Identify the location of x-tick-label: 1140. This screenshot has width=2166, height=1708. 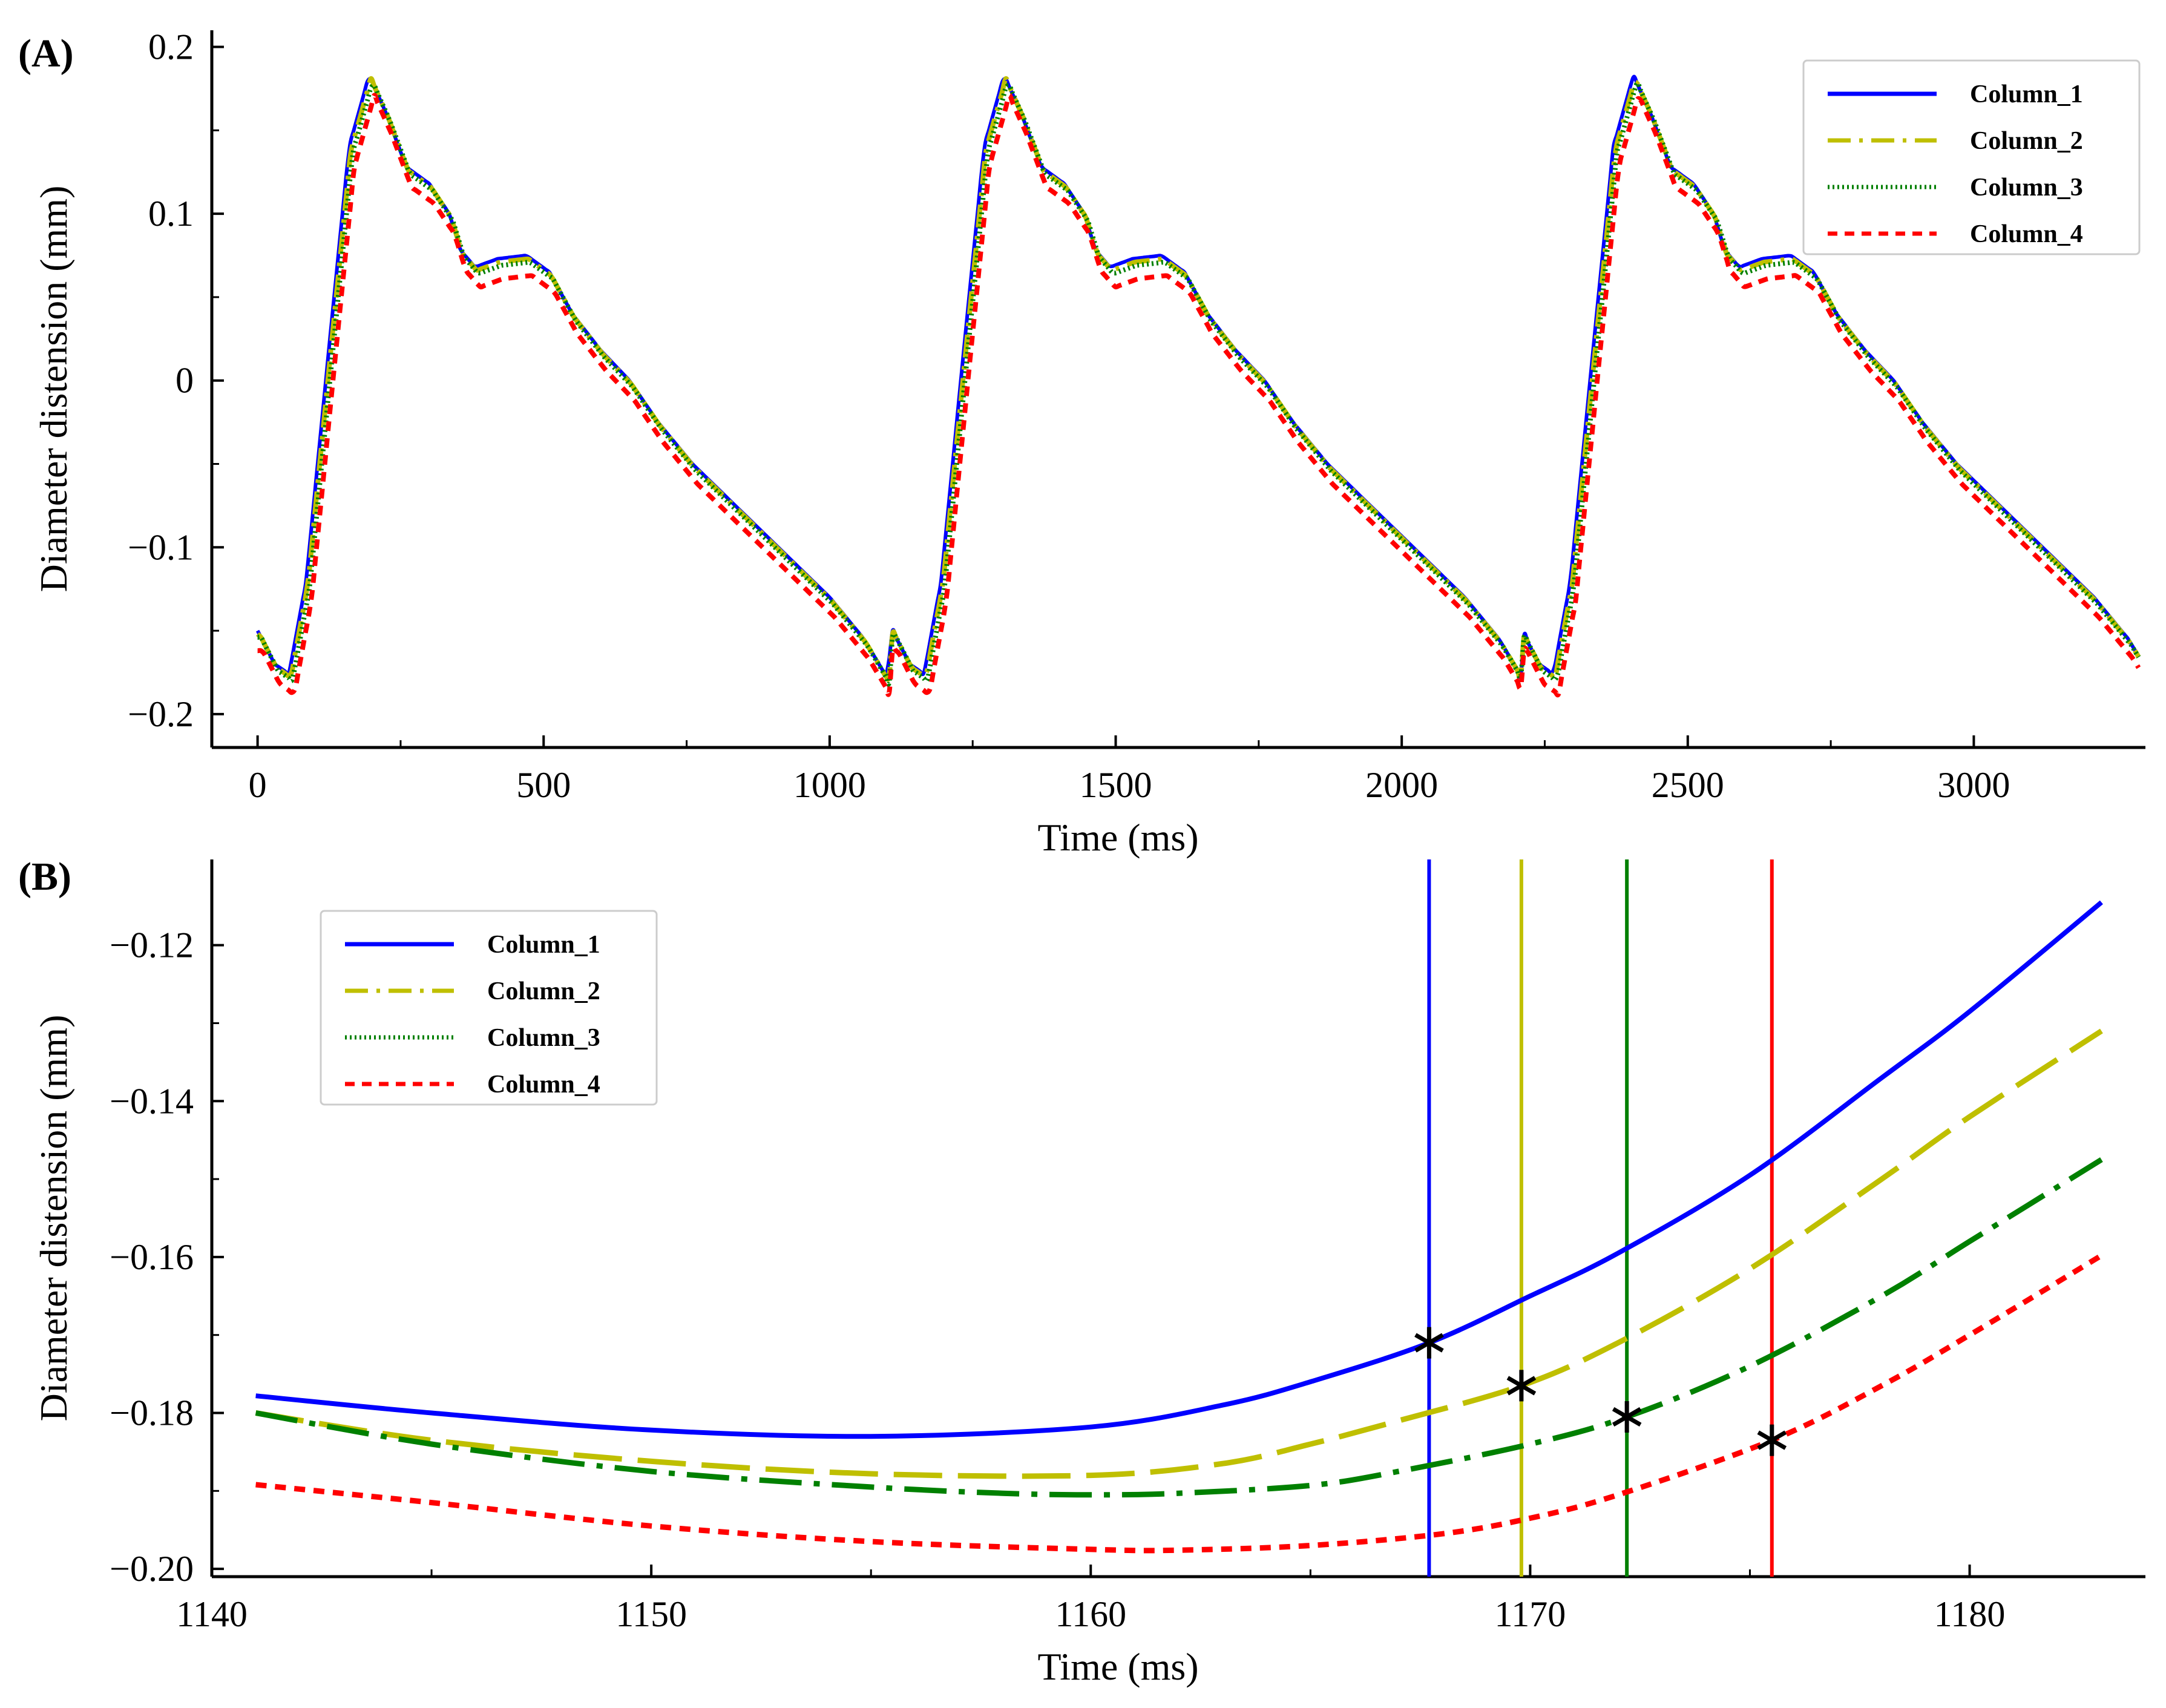
(212, 1614).